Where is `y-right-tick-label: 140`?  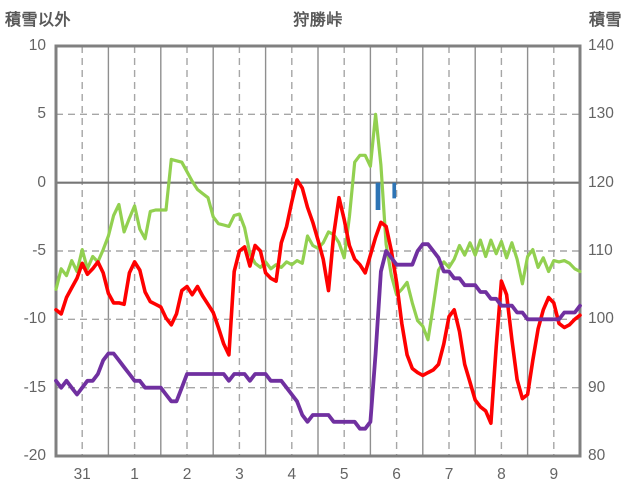
y-right-tick-label: 140 is located at coordinates (601, 45).